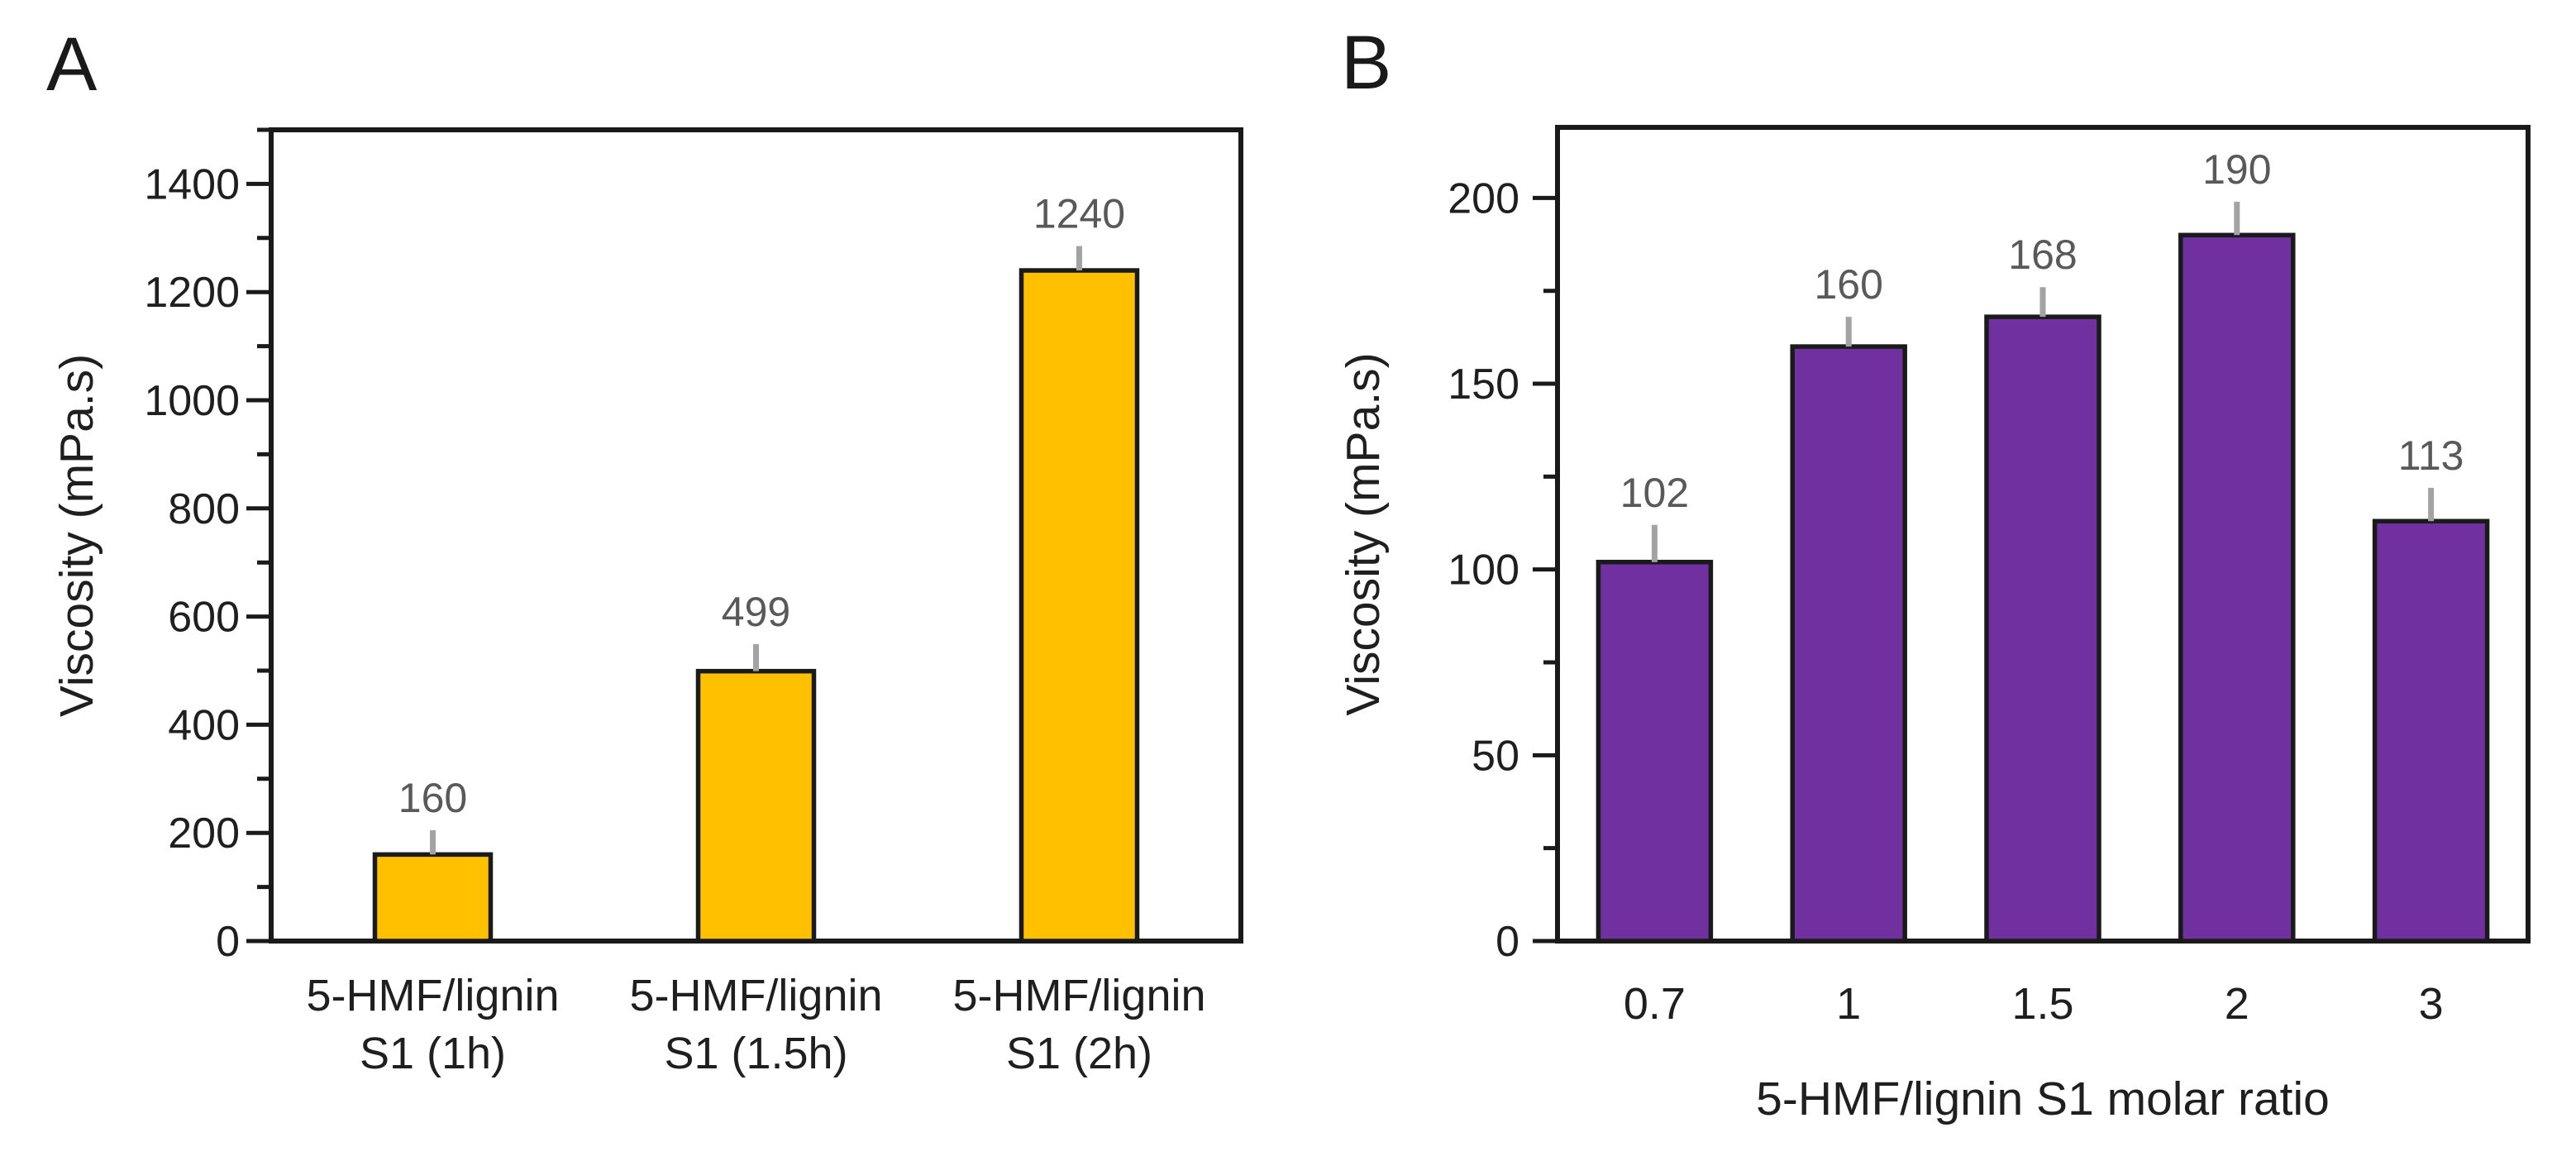 The image size is (2576, 1161). I want to click on x-category-label: S1 (1.5h), so click(755, 1053).